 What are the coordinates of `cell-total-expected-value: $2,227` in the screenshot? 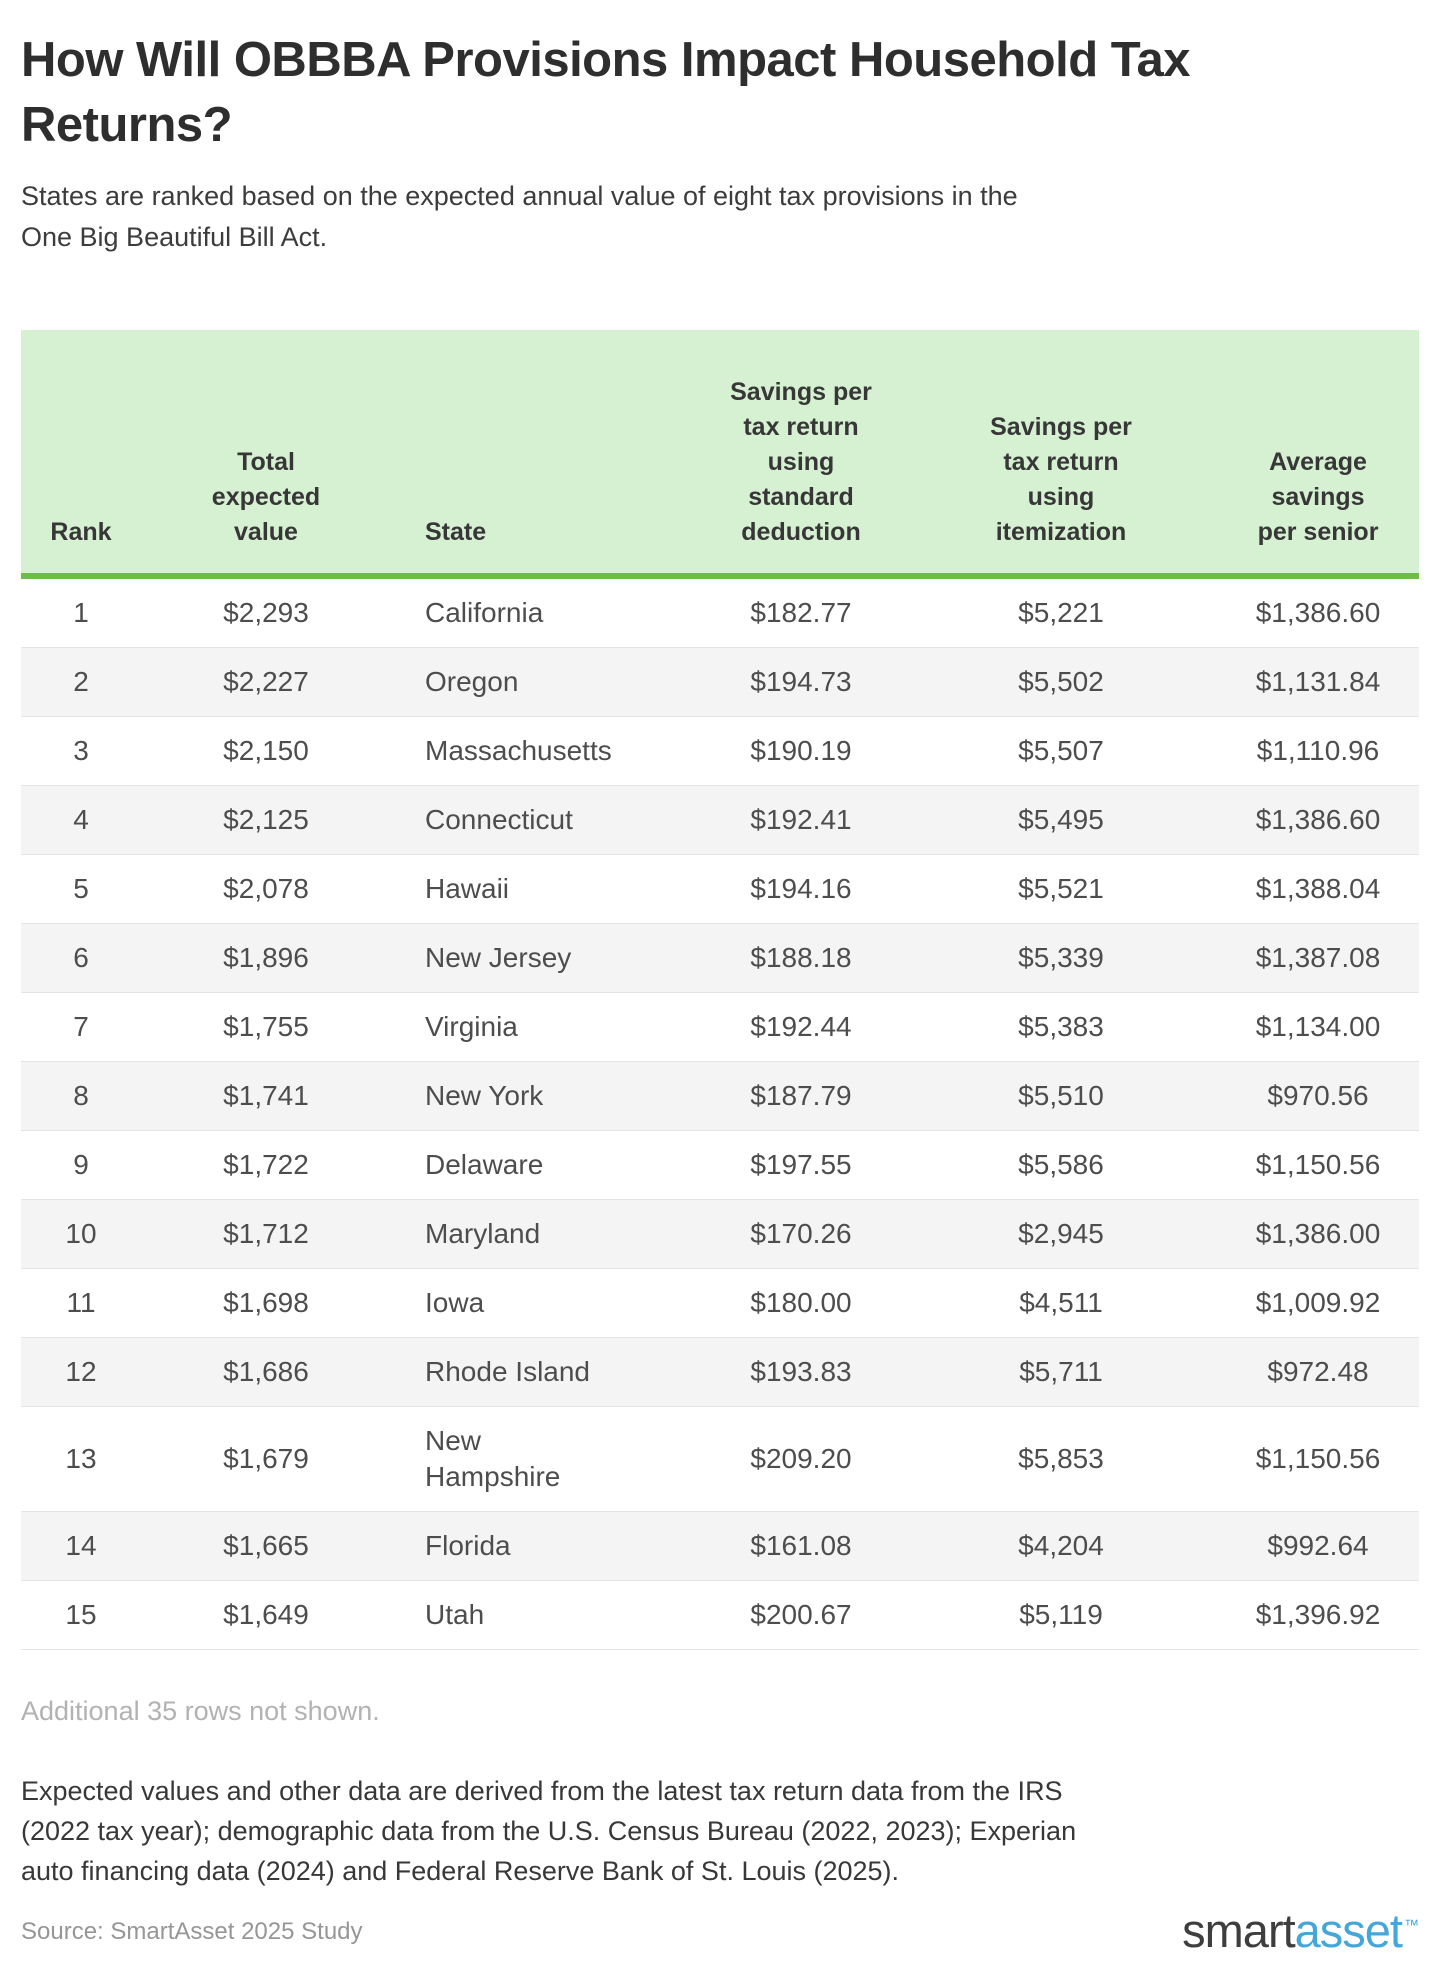 It's located at (266, 682).